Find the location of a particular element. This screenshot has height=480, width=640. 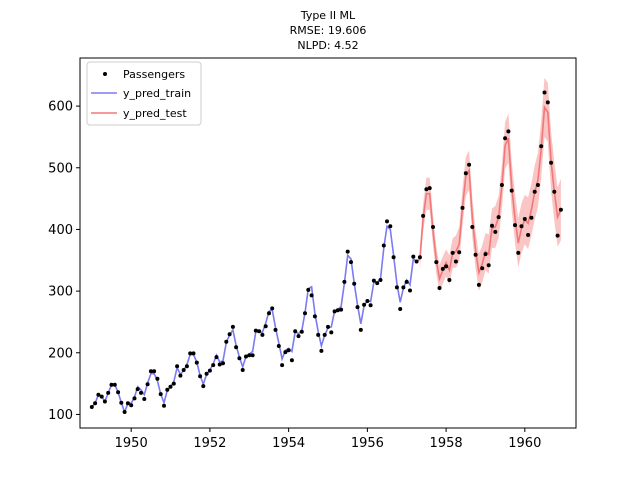

y-tick-label: 500 is located at coordinates (60, 168).